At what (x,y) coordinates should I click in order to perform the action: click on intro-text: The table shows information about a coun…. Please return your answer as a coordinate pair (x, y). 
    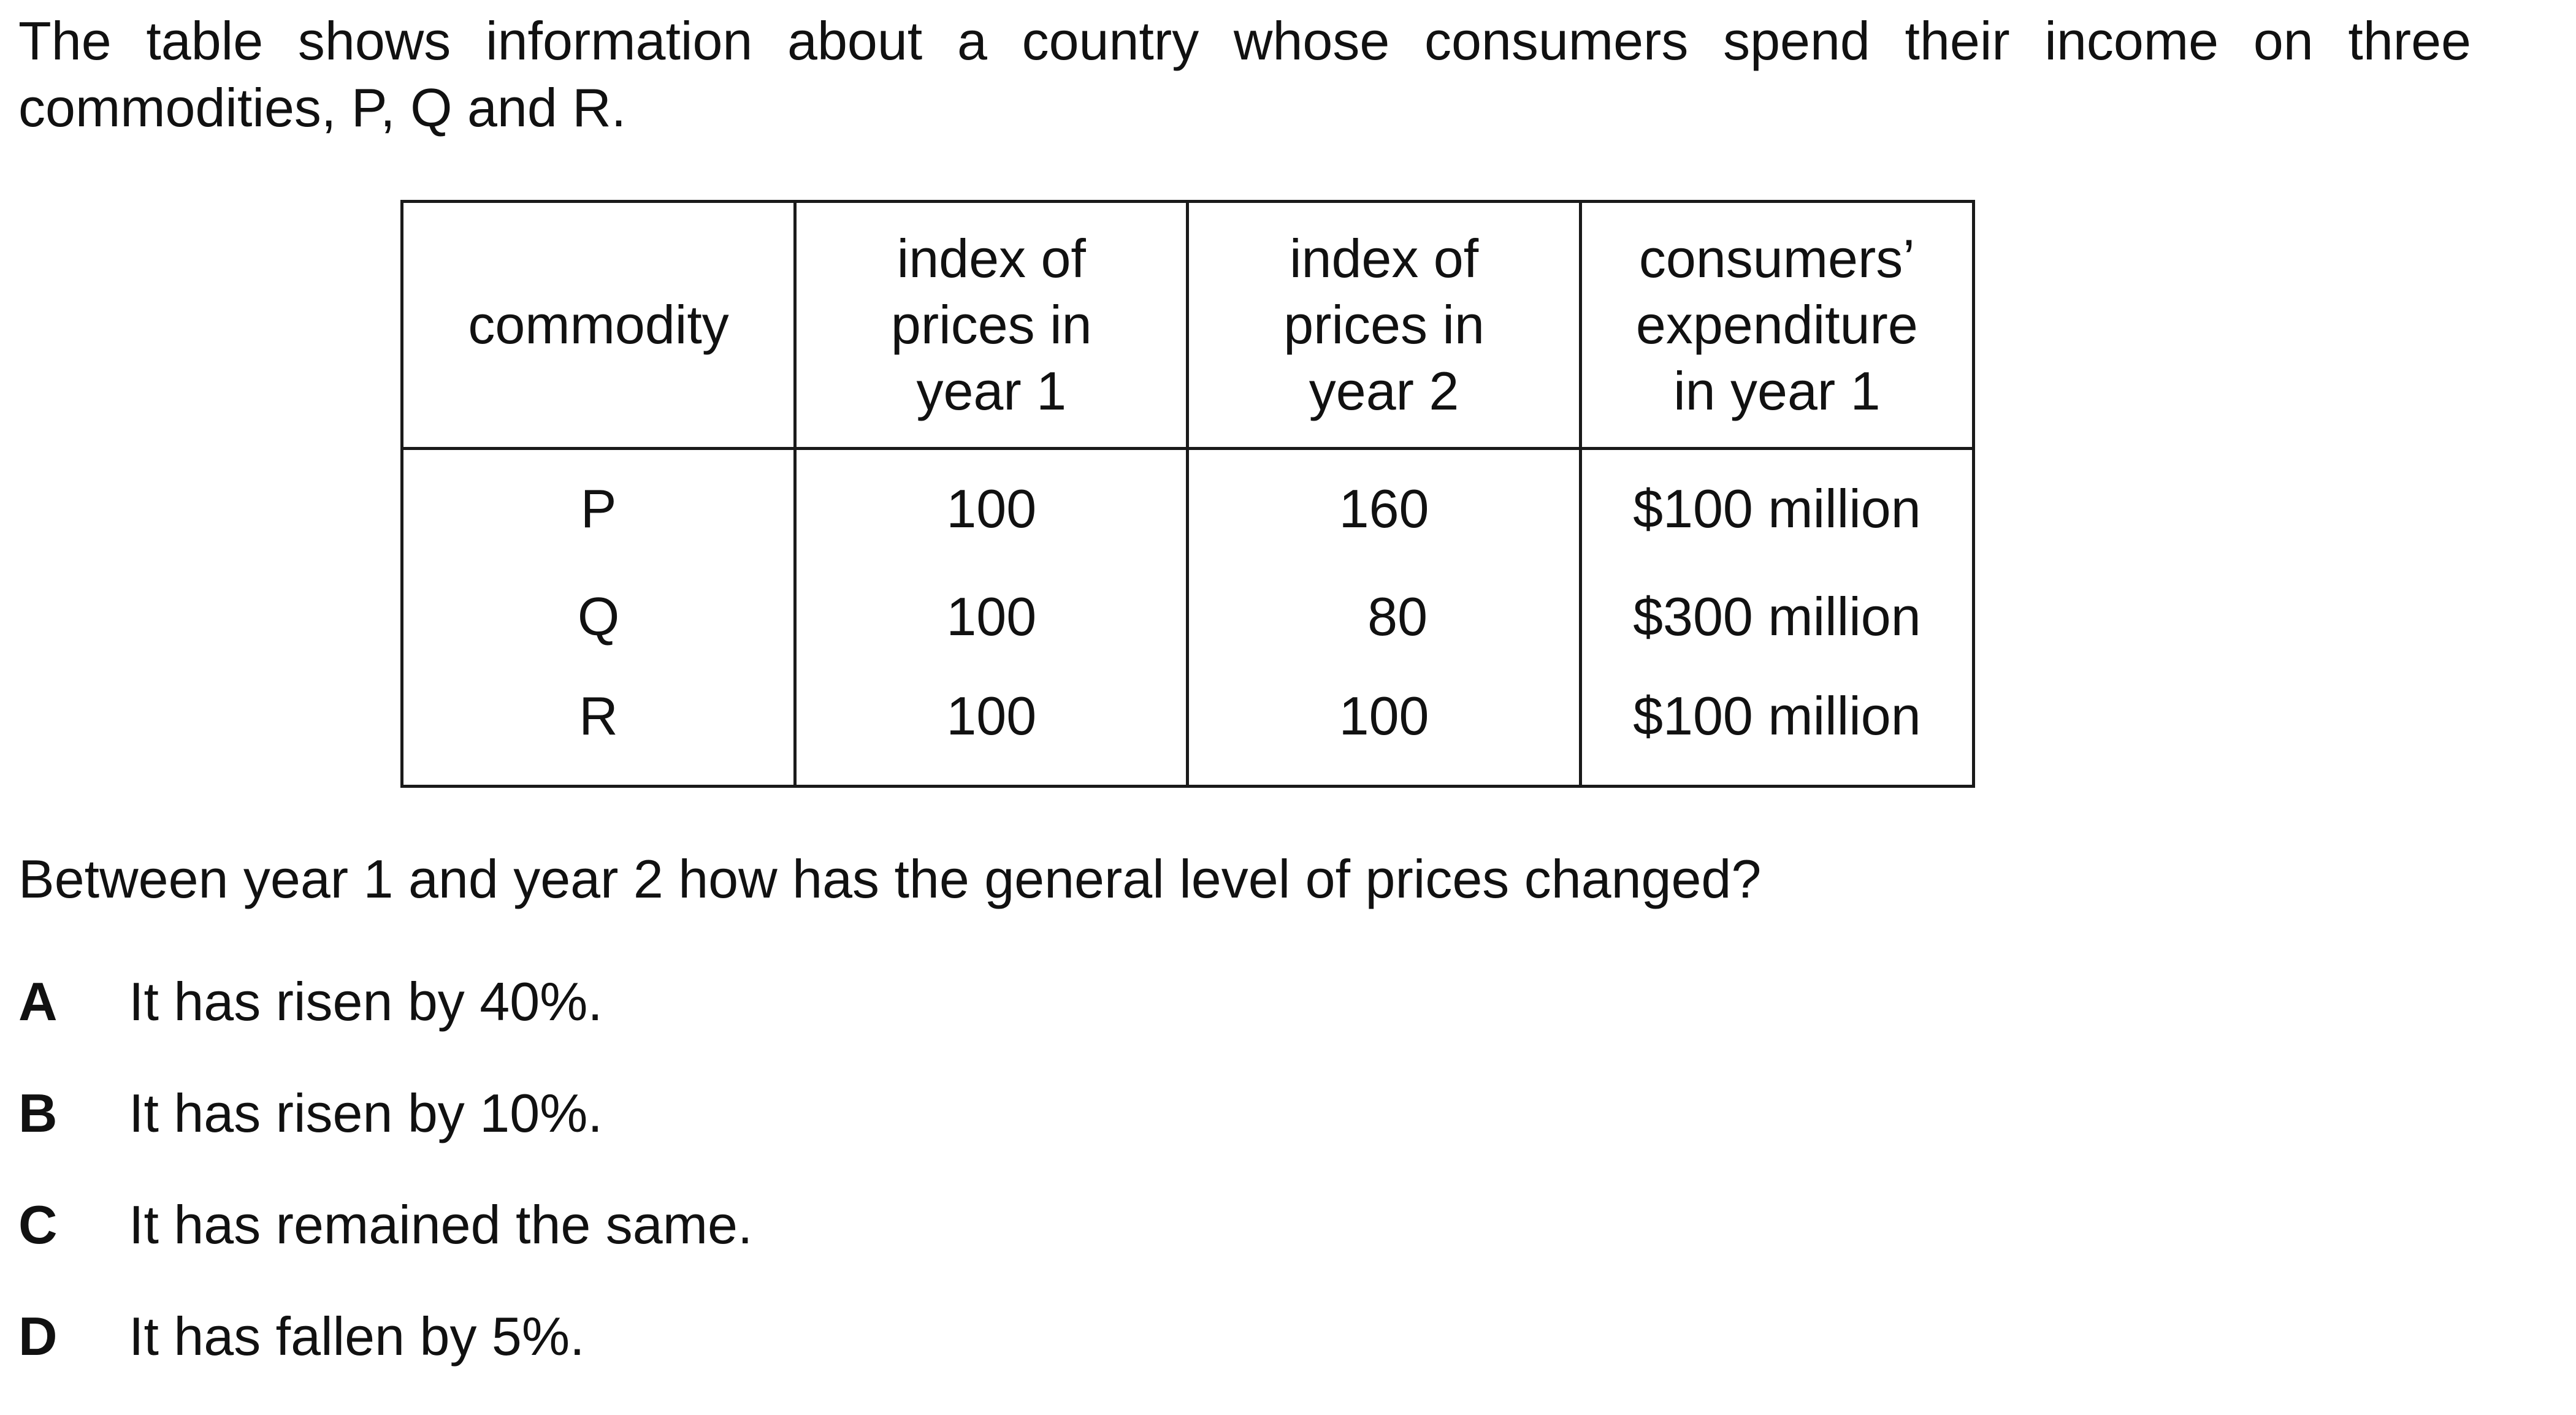
    Looking at the image, I should click on (1244, 74).